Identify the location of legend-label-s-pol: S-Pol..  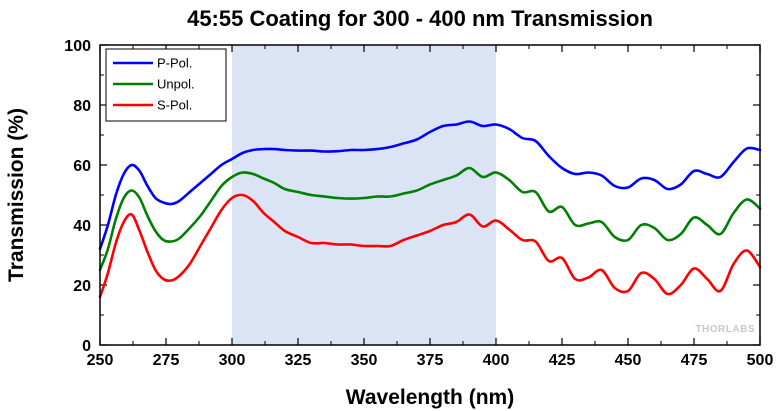
(174, 105).